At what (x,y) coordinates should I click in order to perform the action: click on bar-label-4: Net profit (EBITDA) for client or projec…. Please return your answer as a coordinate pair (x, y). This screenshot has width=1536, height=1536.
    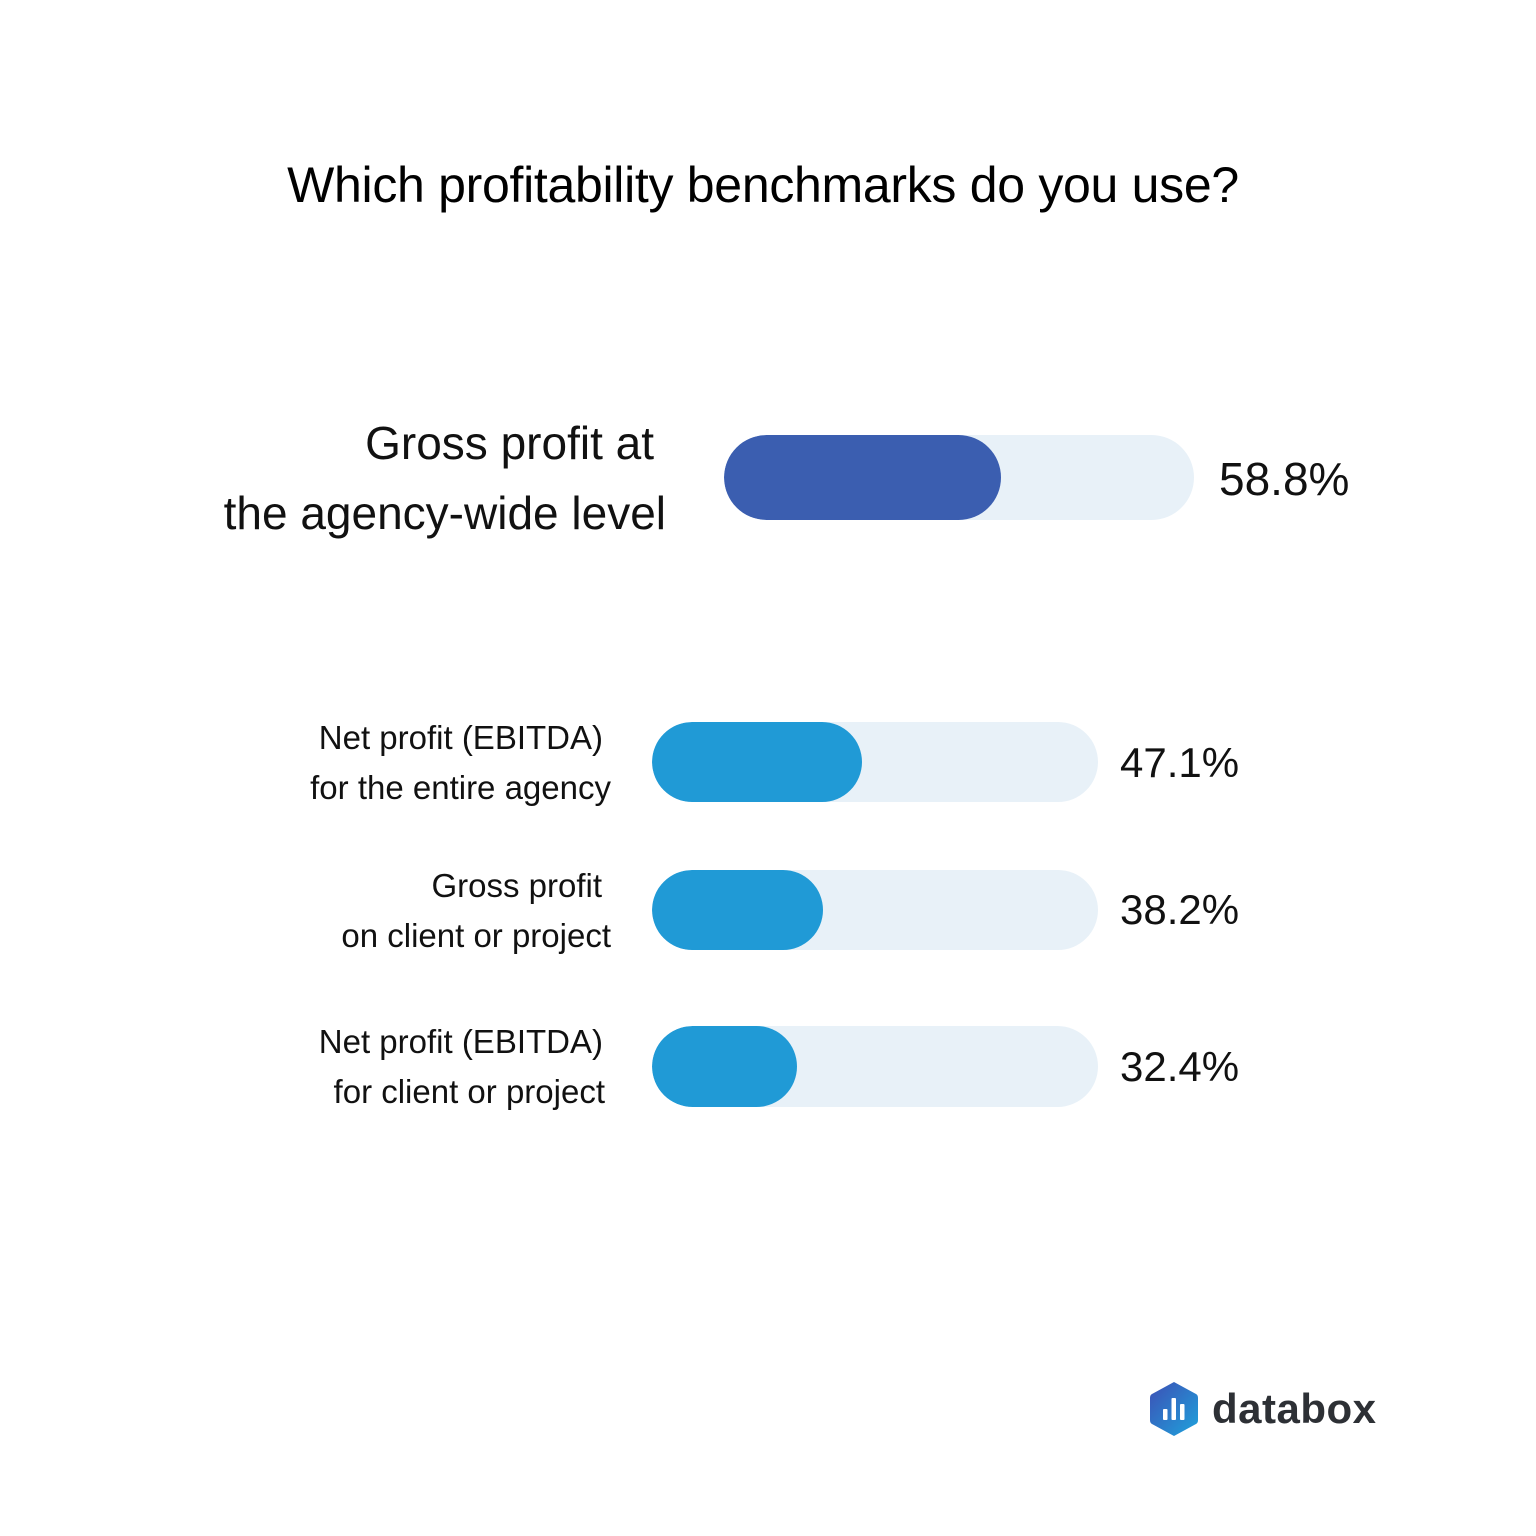
    Looking at the image, I should click on (405, 1067).